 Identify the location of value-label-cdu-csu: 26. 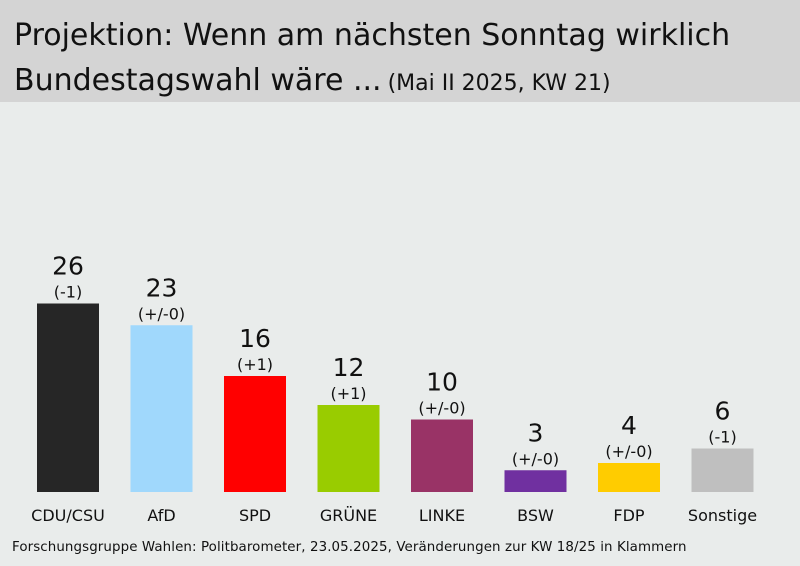
(68, 266).